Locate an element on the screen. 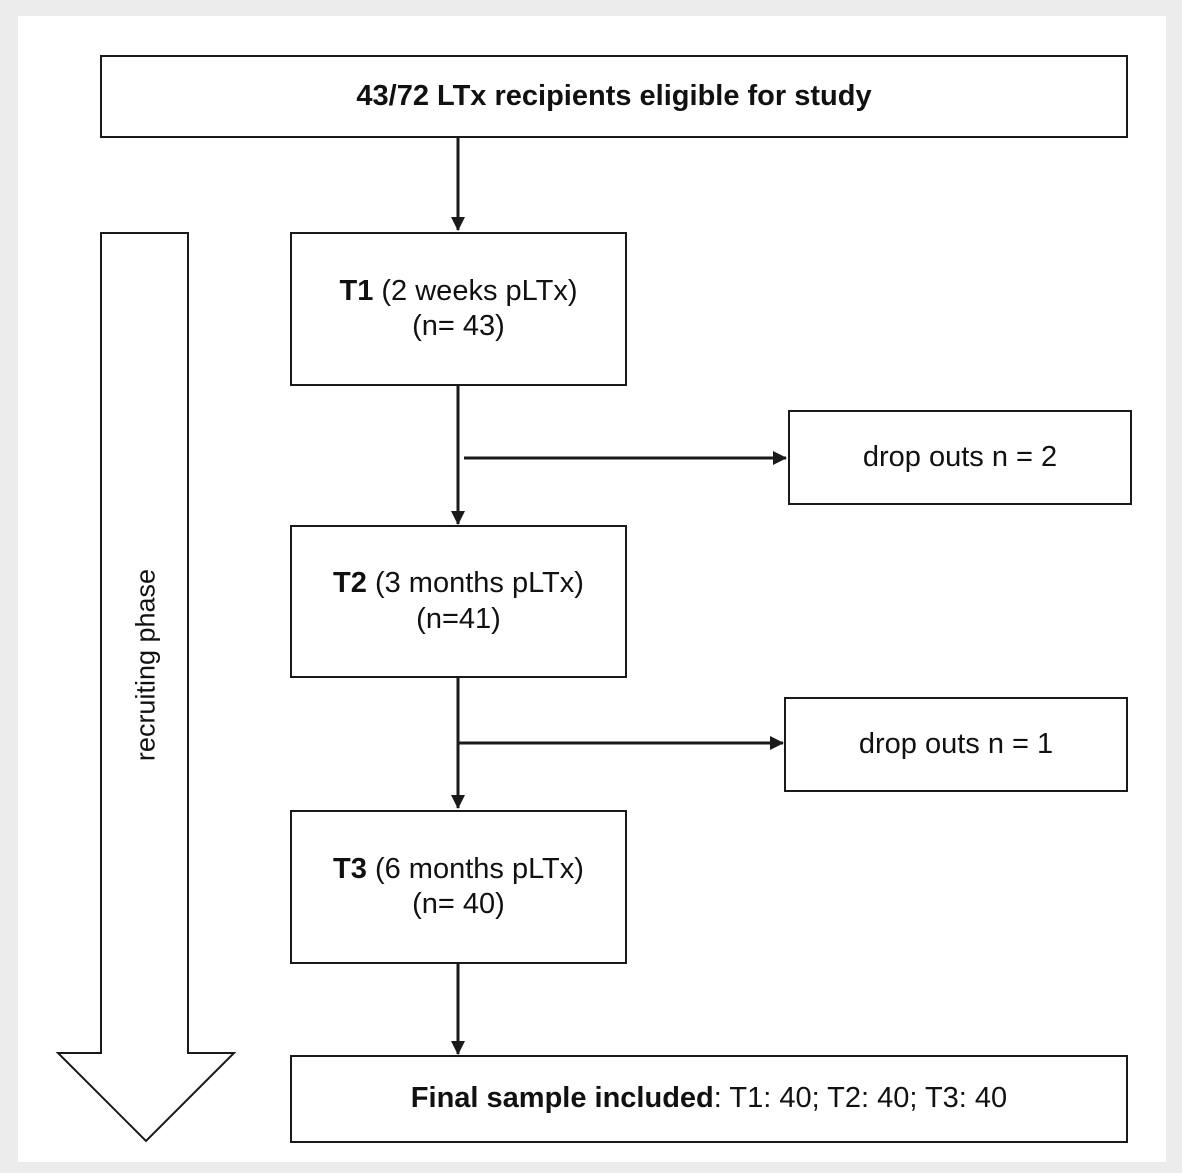  t3-detail: (6 months pLTx) is located at coordinates (475, 868).